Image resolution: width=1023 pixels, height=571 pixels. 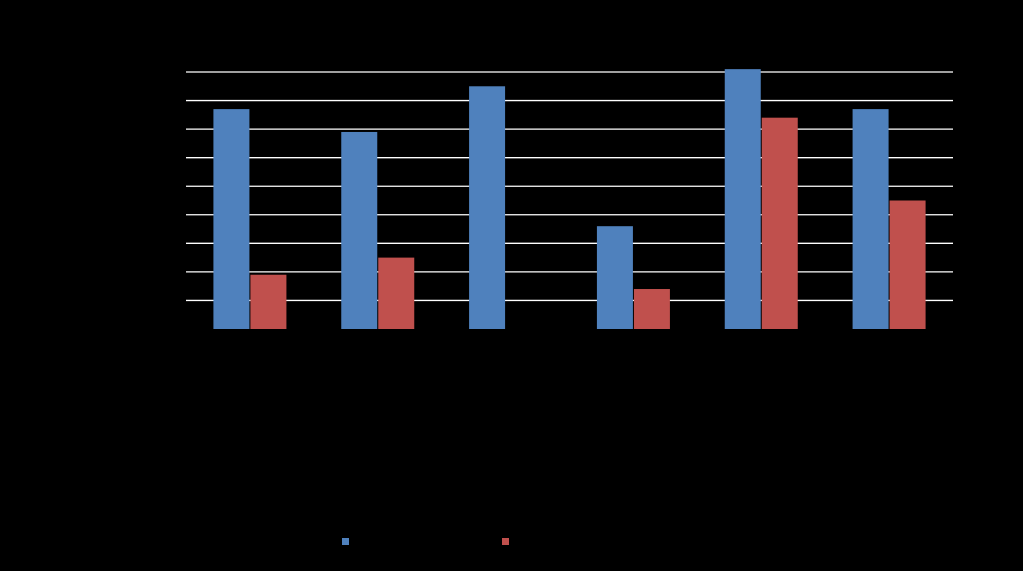 What do you see at coordinates (511, 546) in the screenshot?
I see `legend` at bounding box center [511, 546].